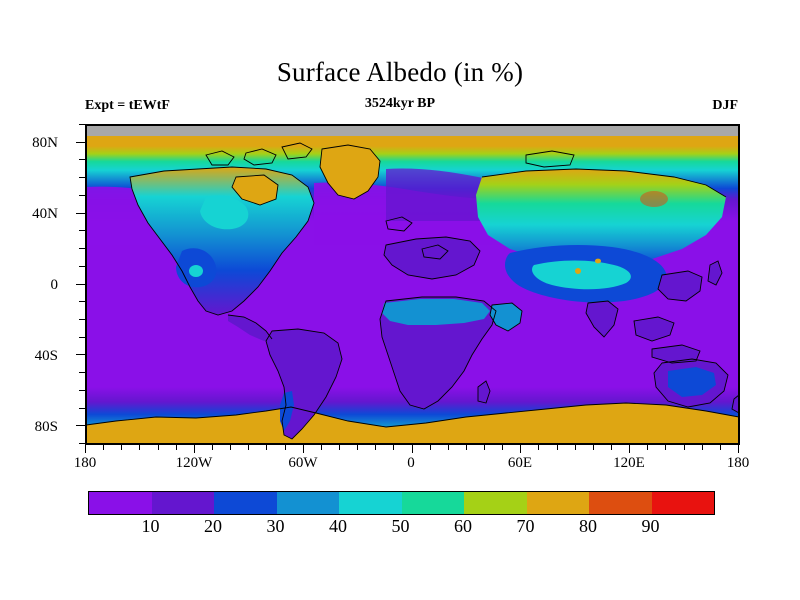 The height and width of the screenshot is (600, 800). What do you see at coordinates (212, 447) in the screenshot?
I see `xtick--110` at bounding box center [212, 447].